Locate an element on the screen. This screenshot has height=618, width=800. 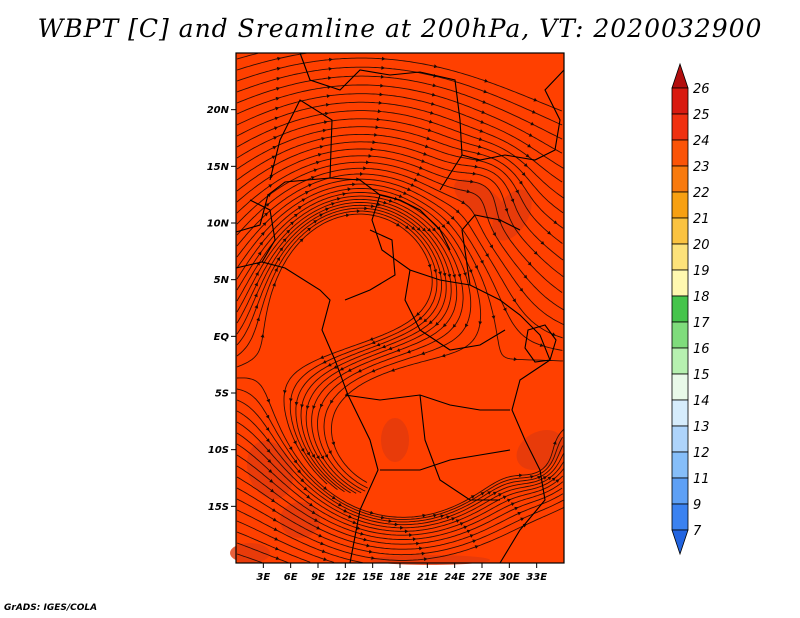
colorbar-label: 15 is located at coordinates (701, 375).